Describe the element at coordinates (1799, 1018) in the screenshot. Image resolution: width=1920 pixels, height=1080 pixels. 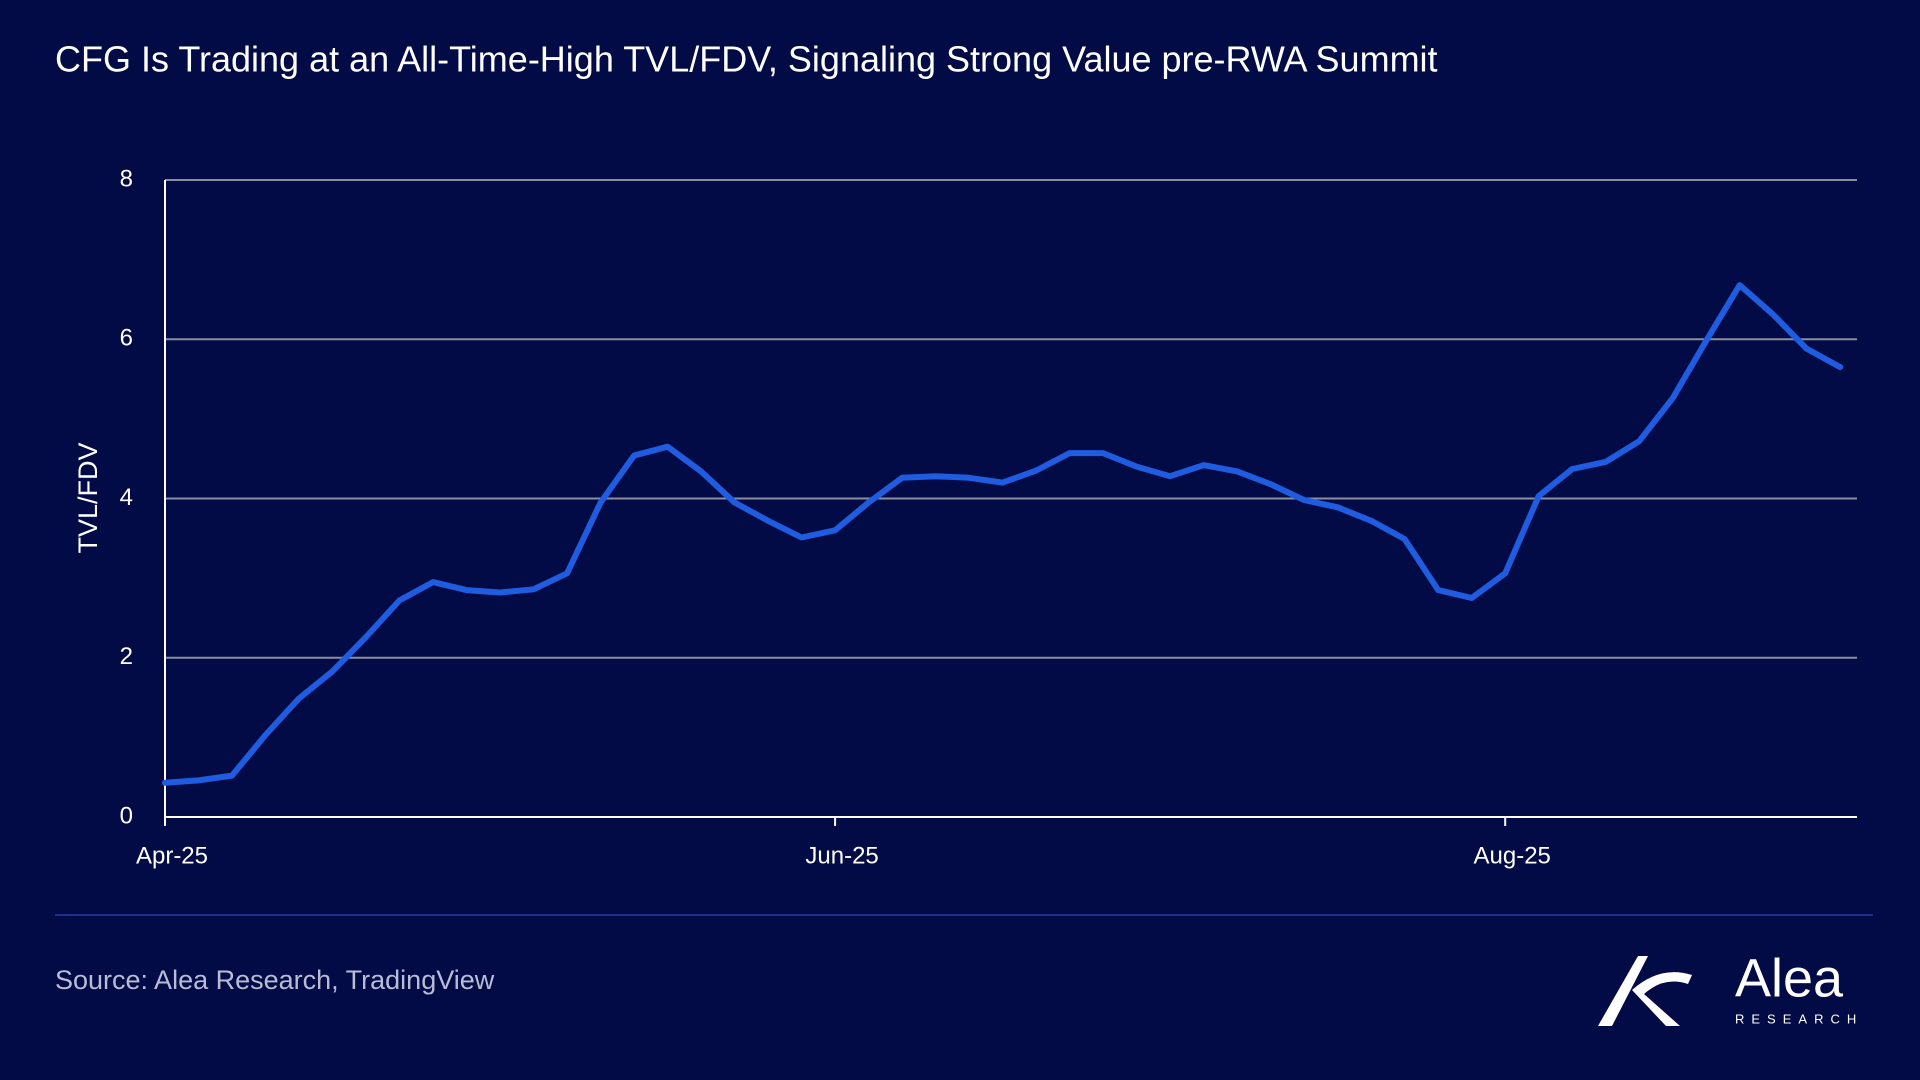
I see `logo-subtext: RESEARCH` at that location.